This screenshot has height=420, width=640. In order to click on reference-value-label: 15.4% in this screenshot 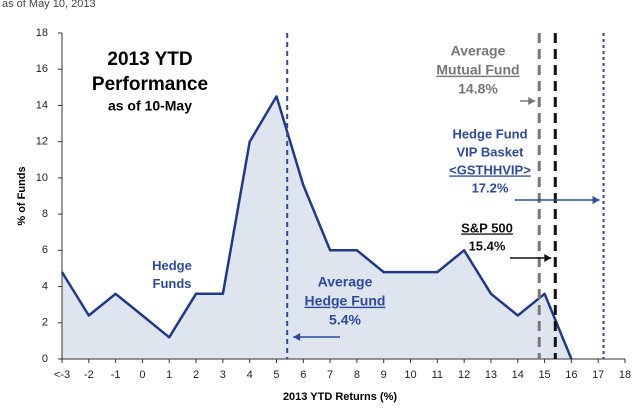, I will do `click(487, 245)`.